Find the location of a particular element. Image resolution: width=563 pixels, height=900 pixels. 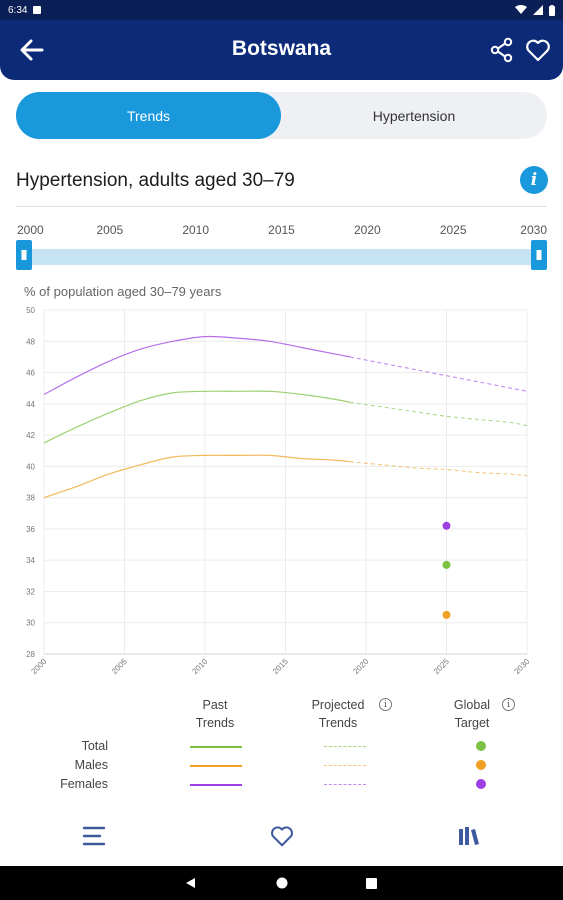

favorites-heart-icon is located at coordinates (282, 836).